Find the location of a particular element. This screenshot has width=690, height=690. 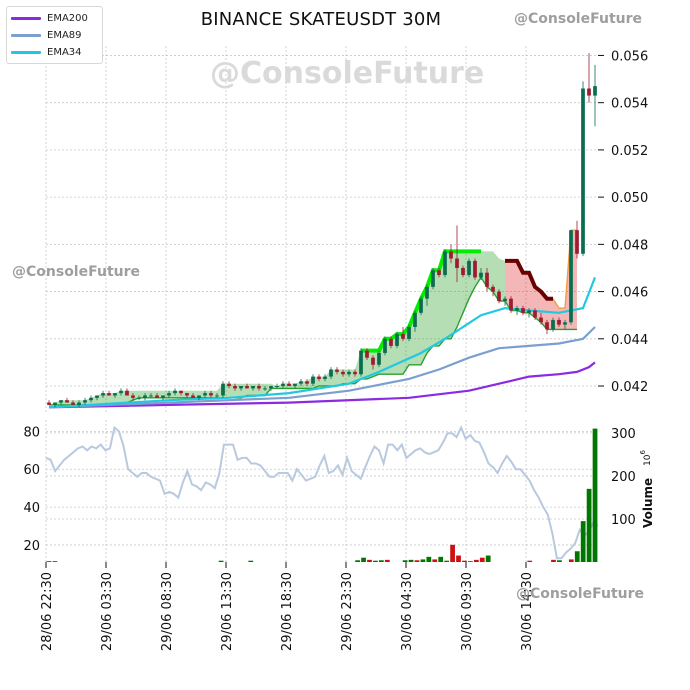

ema-line-ema200 is located at coordinates (322, 385).